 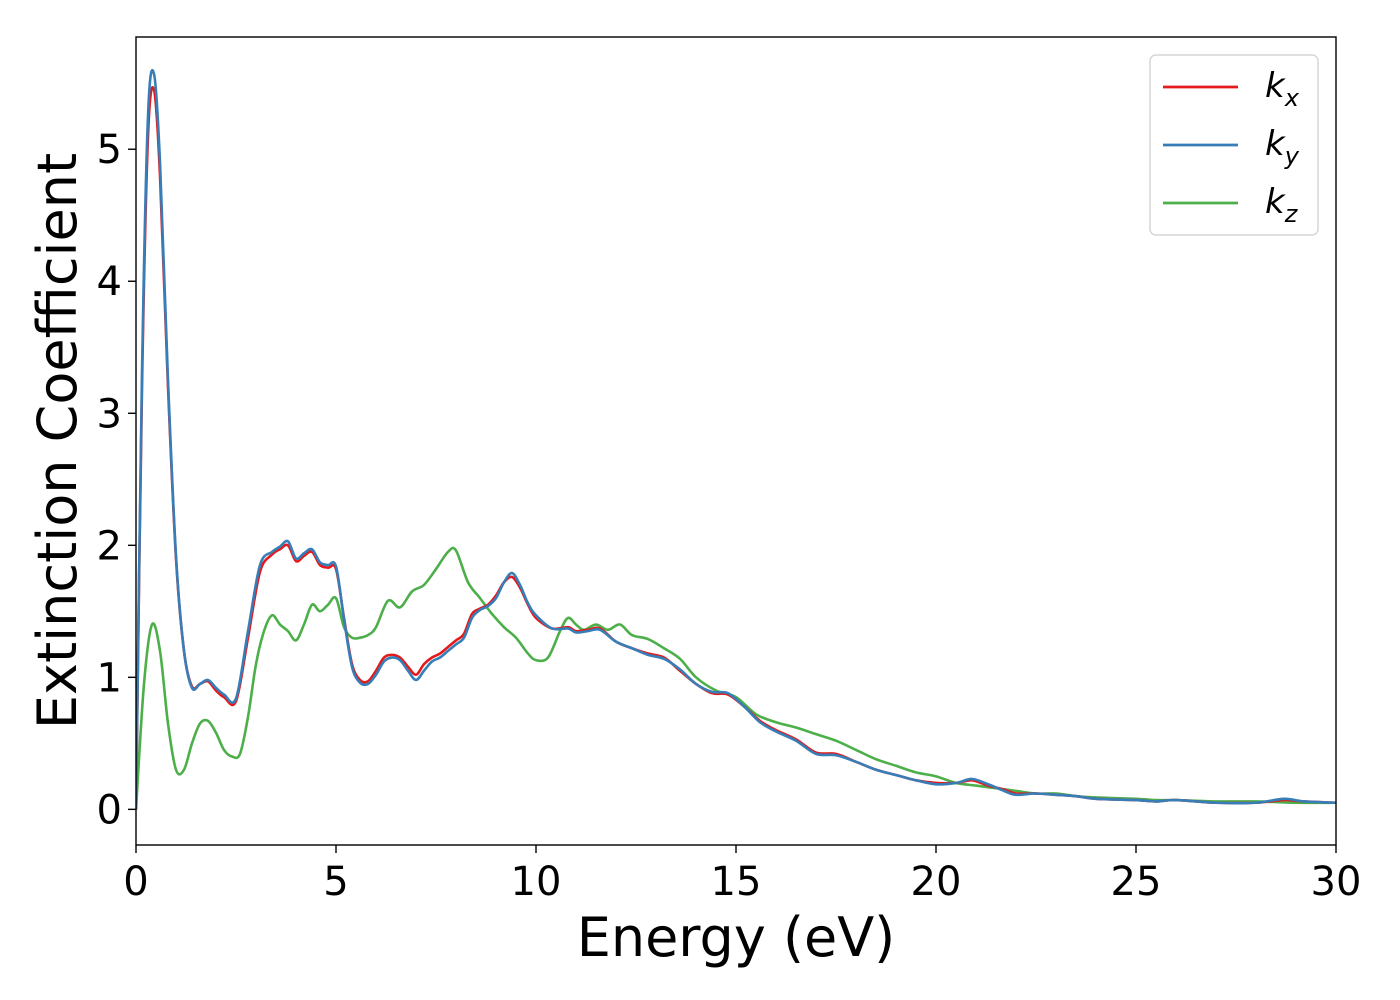 I want to click on legend: kx ky kz, so click(x=1234, y=145).